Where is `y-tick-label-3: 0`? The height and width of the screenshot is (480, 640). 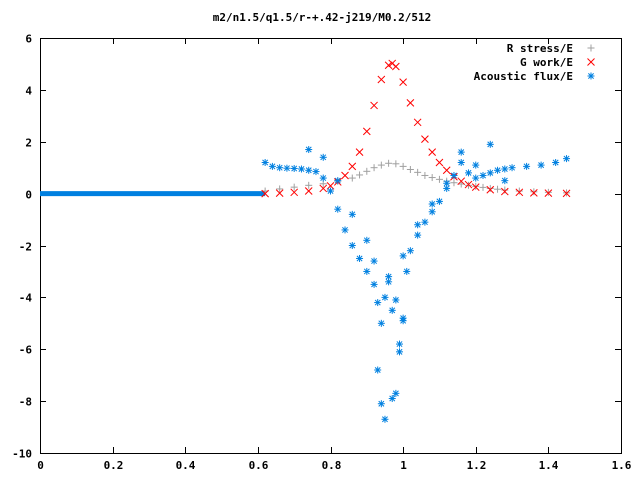 y-tick-label-3: 0 is located at coordinates (28, 195).